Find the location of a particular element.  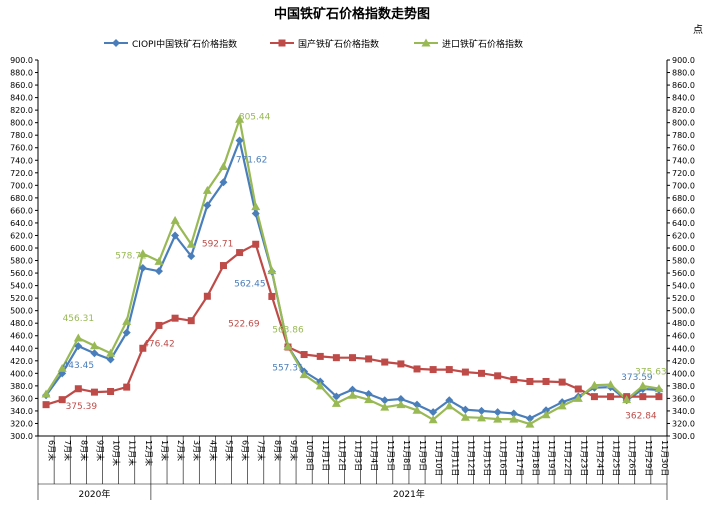

x-tick-label: 11月26日 is located at coordinates (632, 458).